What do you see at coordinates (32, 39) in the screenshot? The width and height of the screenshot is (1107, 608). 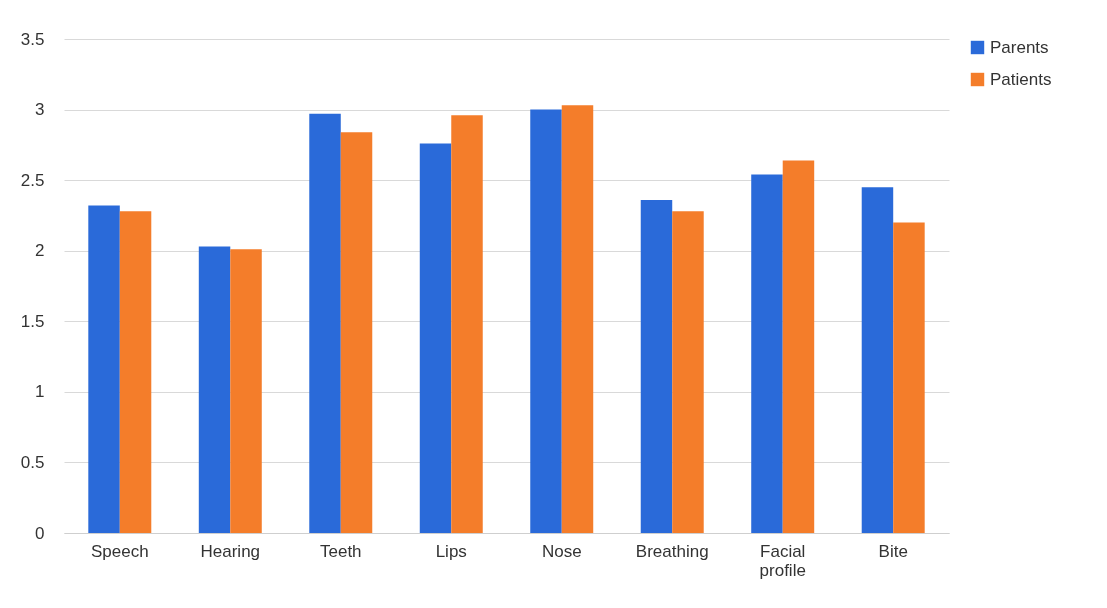 I see `y-tick-label: 3.5` at bounding box center [32, 39].